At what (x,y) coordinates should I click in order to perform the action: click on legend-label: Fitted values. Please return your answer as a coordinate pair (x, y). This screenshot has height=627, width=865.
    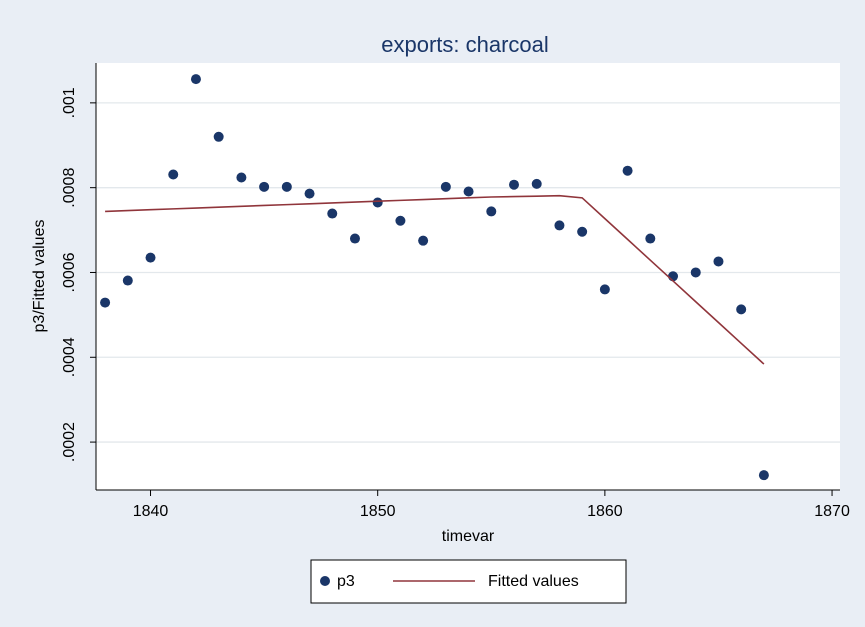
    Looking at the image, I should click on (533, 581).